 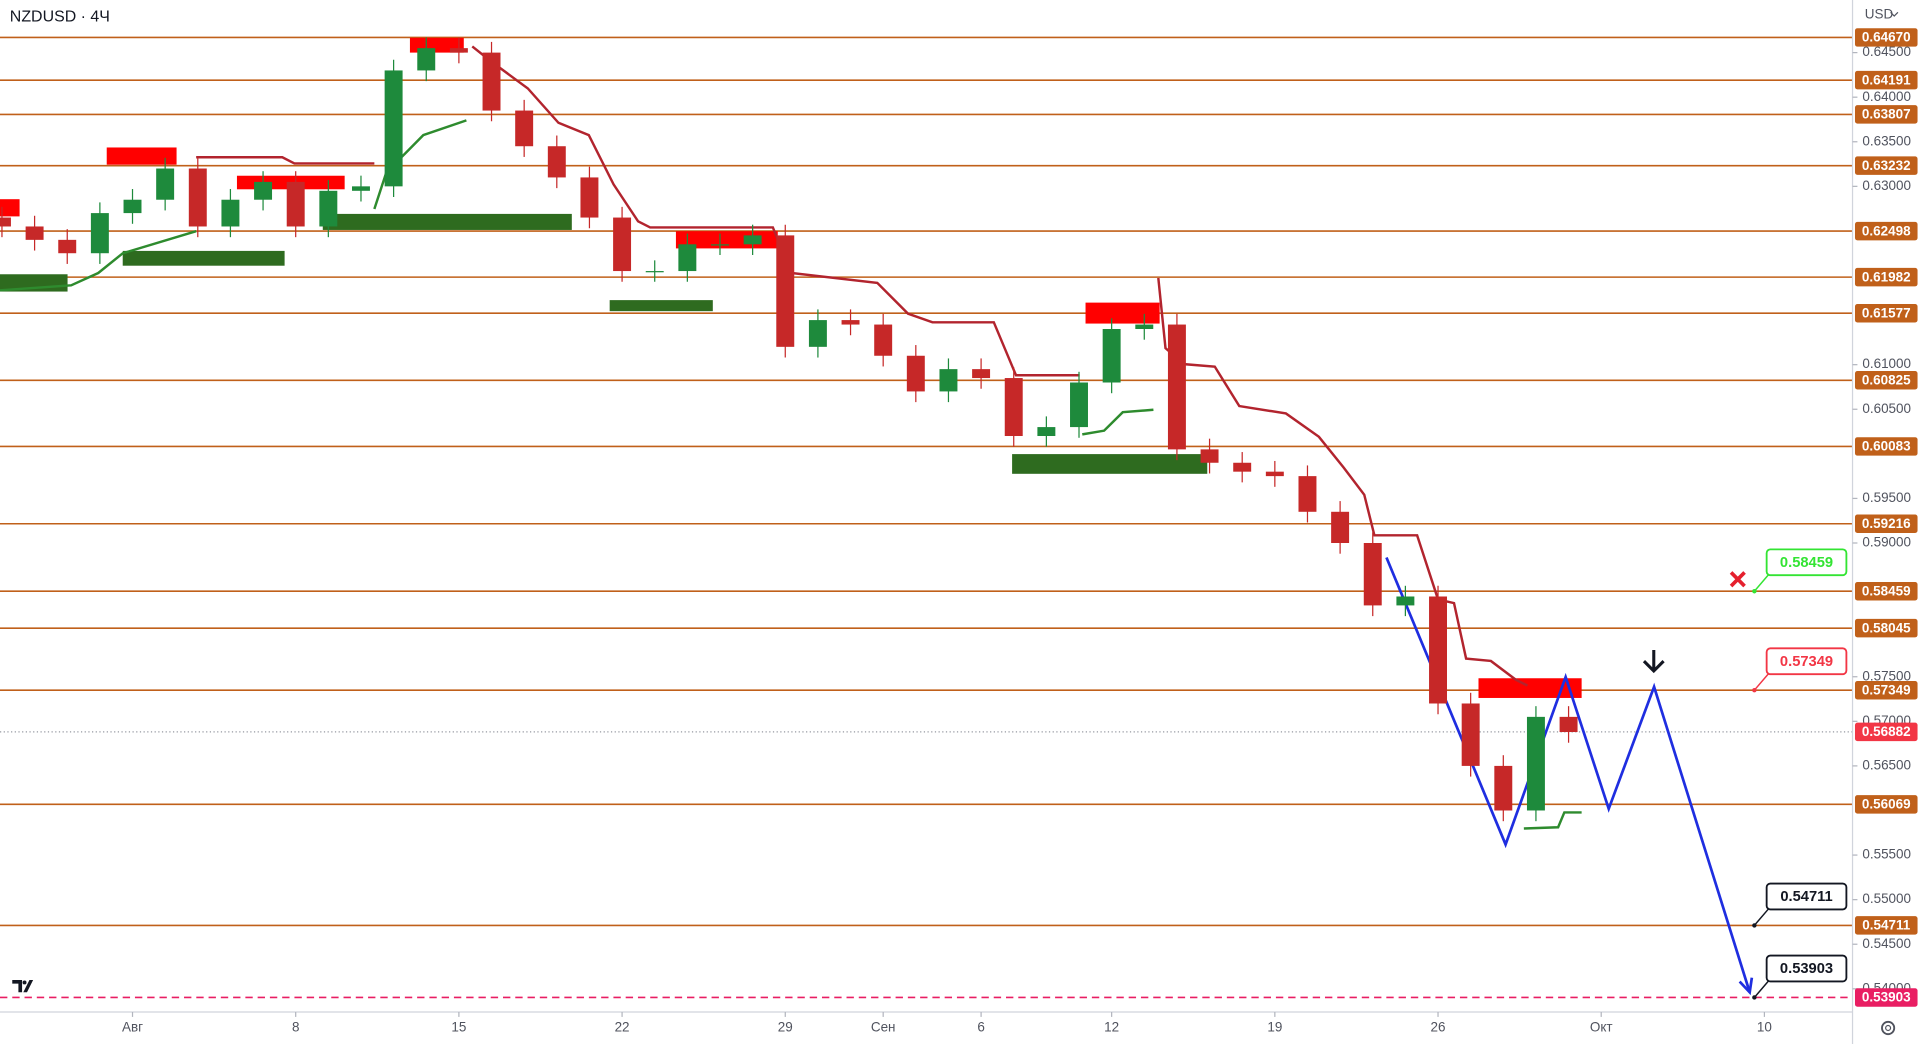 I want to click on y-tick-label: 0.55500, so click(x=1886, y=854).